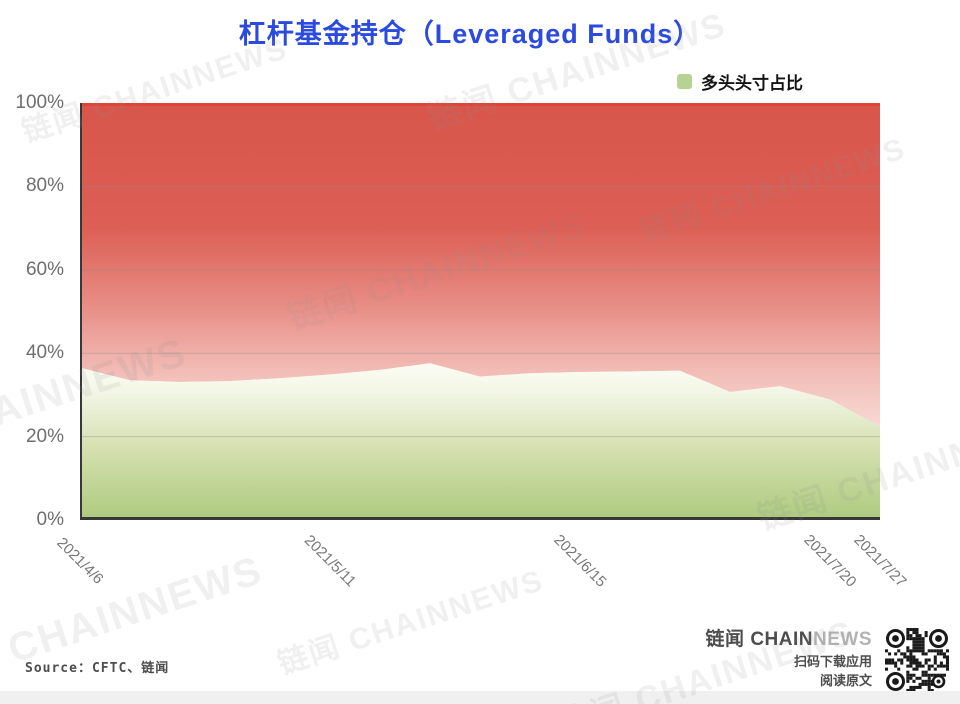 Image resolution: width=960 pixels, height=704 pixels. What do you see at coordinates (759, 639) in the screenshot?
I see `brand-dark-text: 链闻 CHAIN` at bounding box center [759, 639].